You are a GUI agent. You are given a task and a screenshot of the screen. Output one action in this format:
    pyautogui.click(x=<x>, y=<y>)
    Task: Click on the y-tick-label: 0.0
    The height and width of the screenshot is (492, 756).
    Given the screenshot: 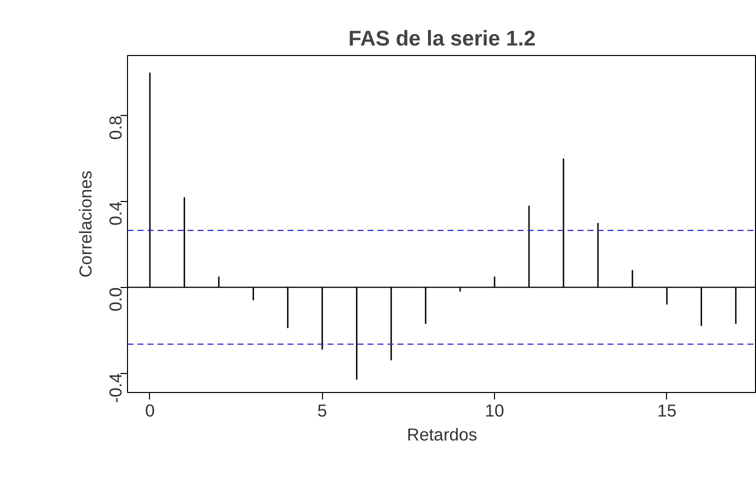 What is the action you would take?
    pyautogui.click(x=116, y=299)
    